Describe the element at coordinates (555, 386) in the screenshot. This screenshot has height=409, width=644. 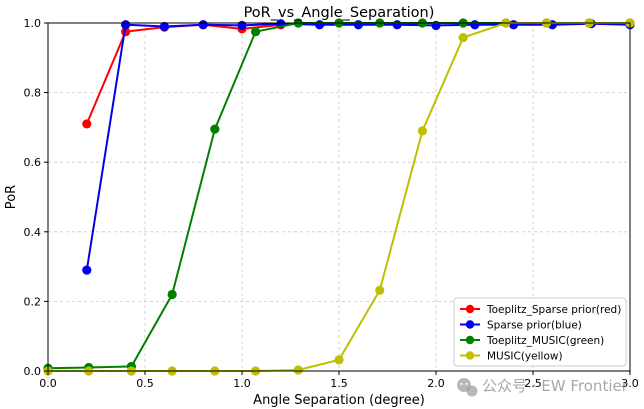
I see `watermark-text: 公众号 · EW Frontier` at that location.